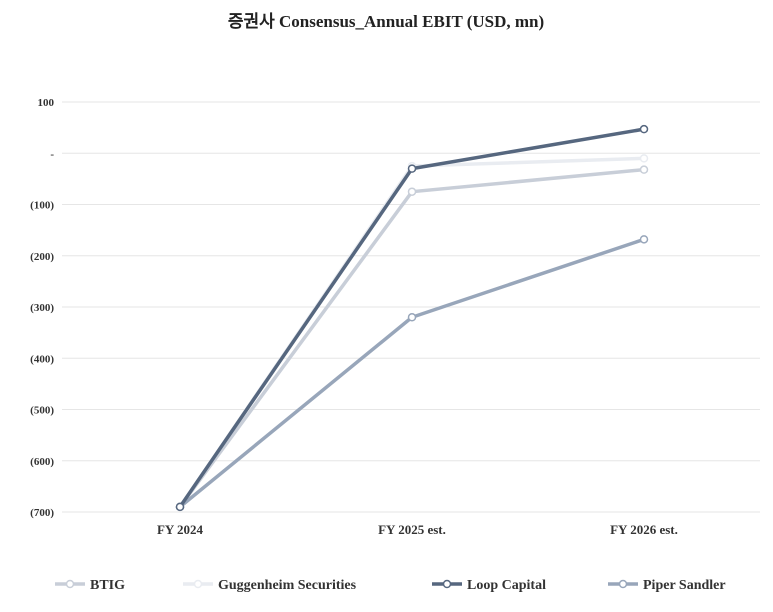 The image size is (773, 612). I want to click on x-axis-tick-labels: FY 2024 FY 2025 est. FY 2026 est., so click(417, 529).